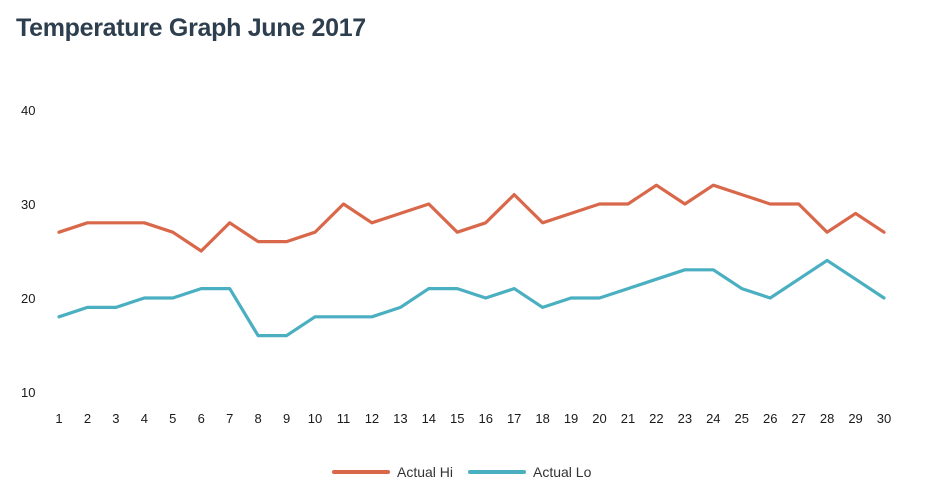  I want to click on x-tick-label: 19, so click(571, 418).